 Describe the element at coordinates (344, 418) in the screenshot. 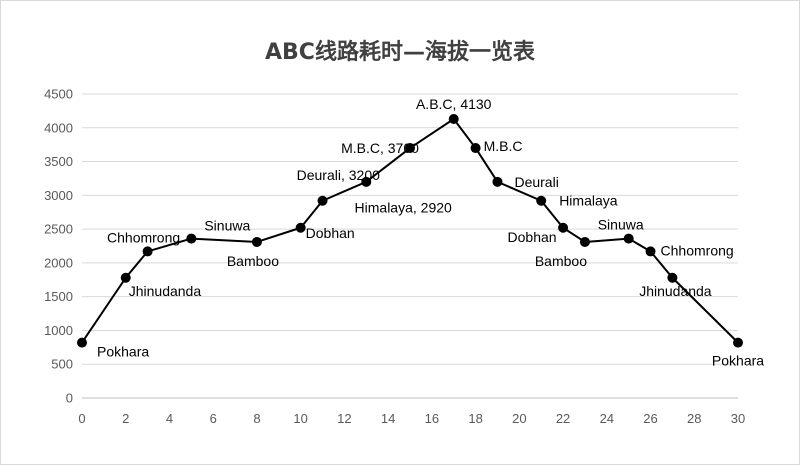

I see `x-tick-label: 12` at that location.